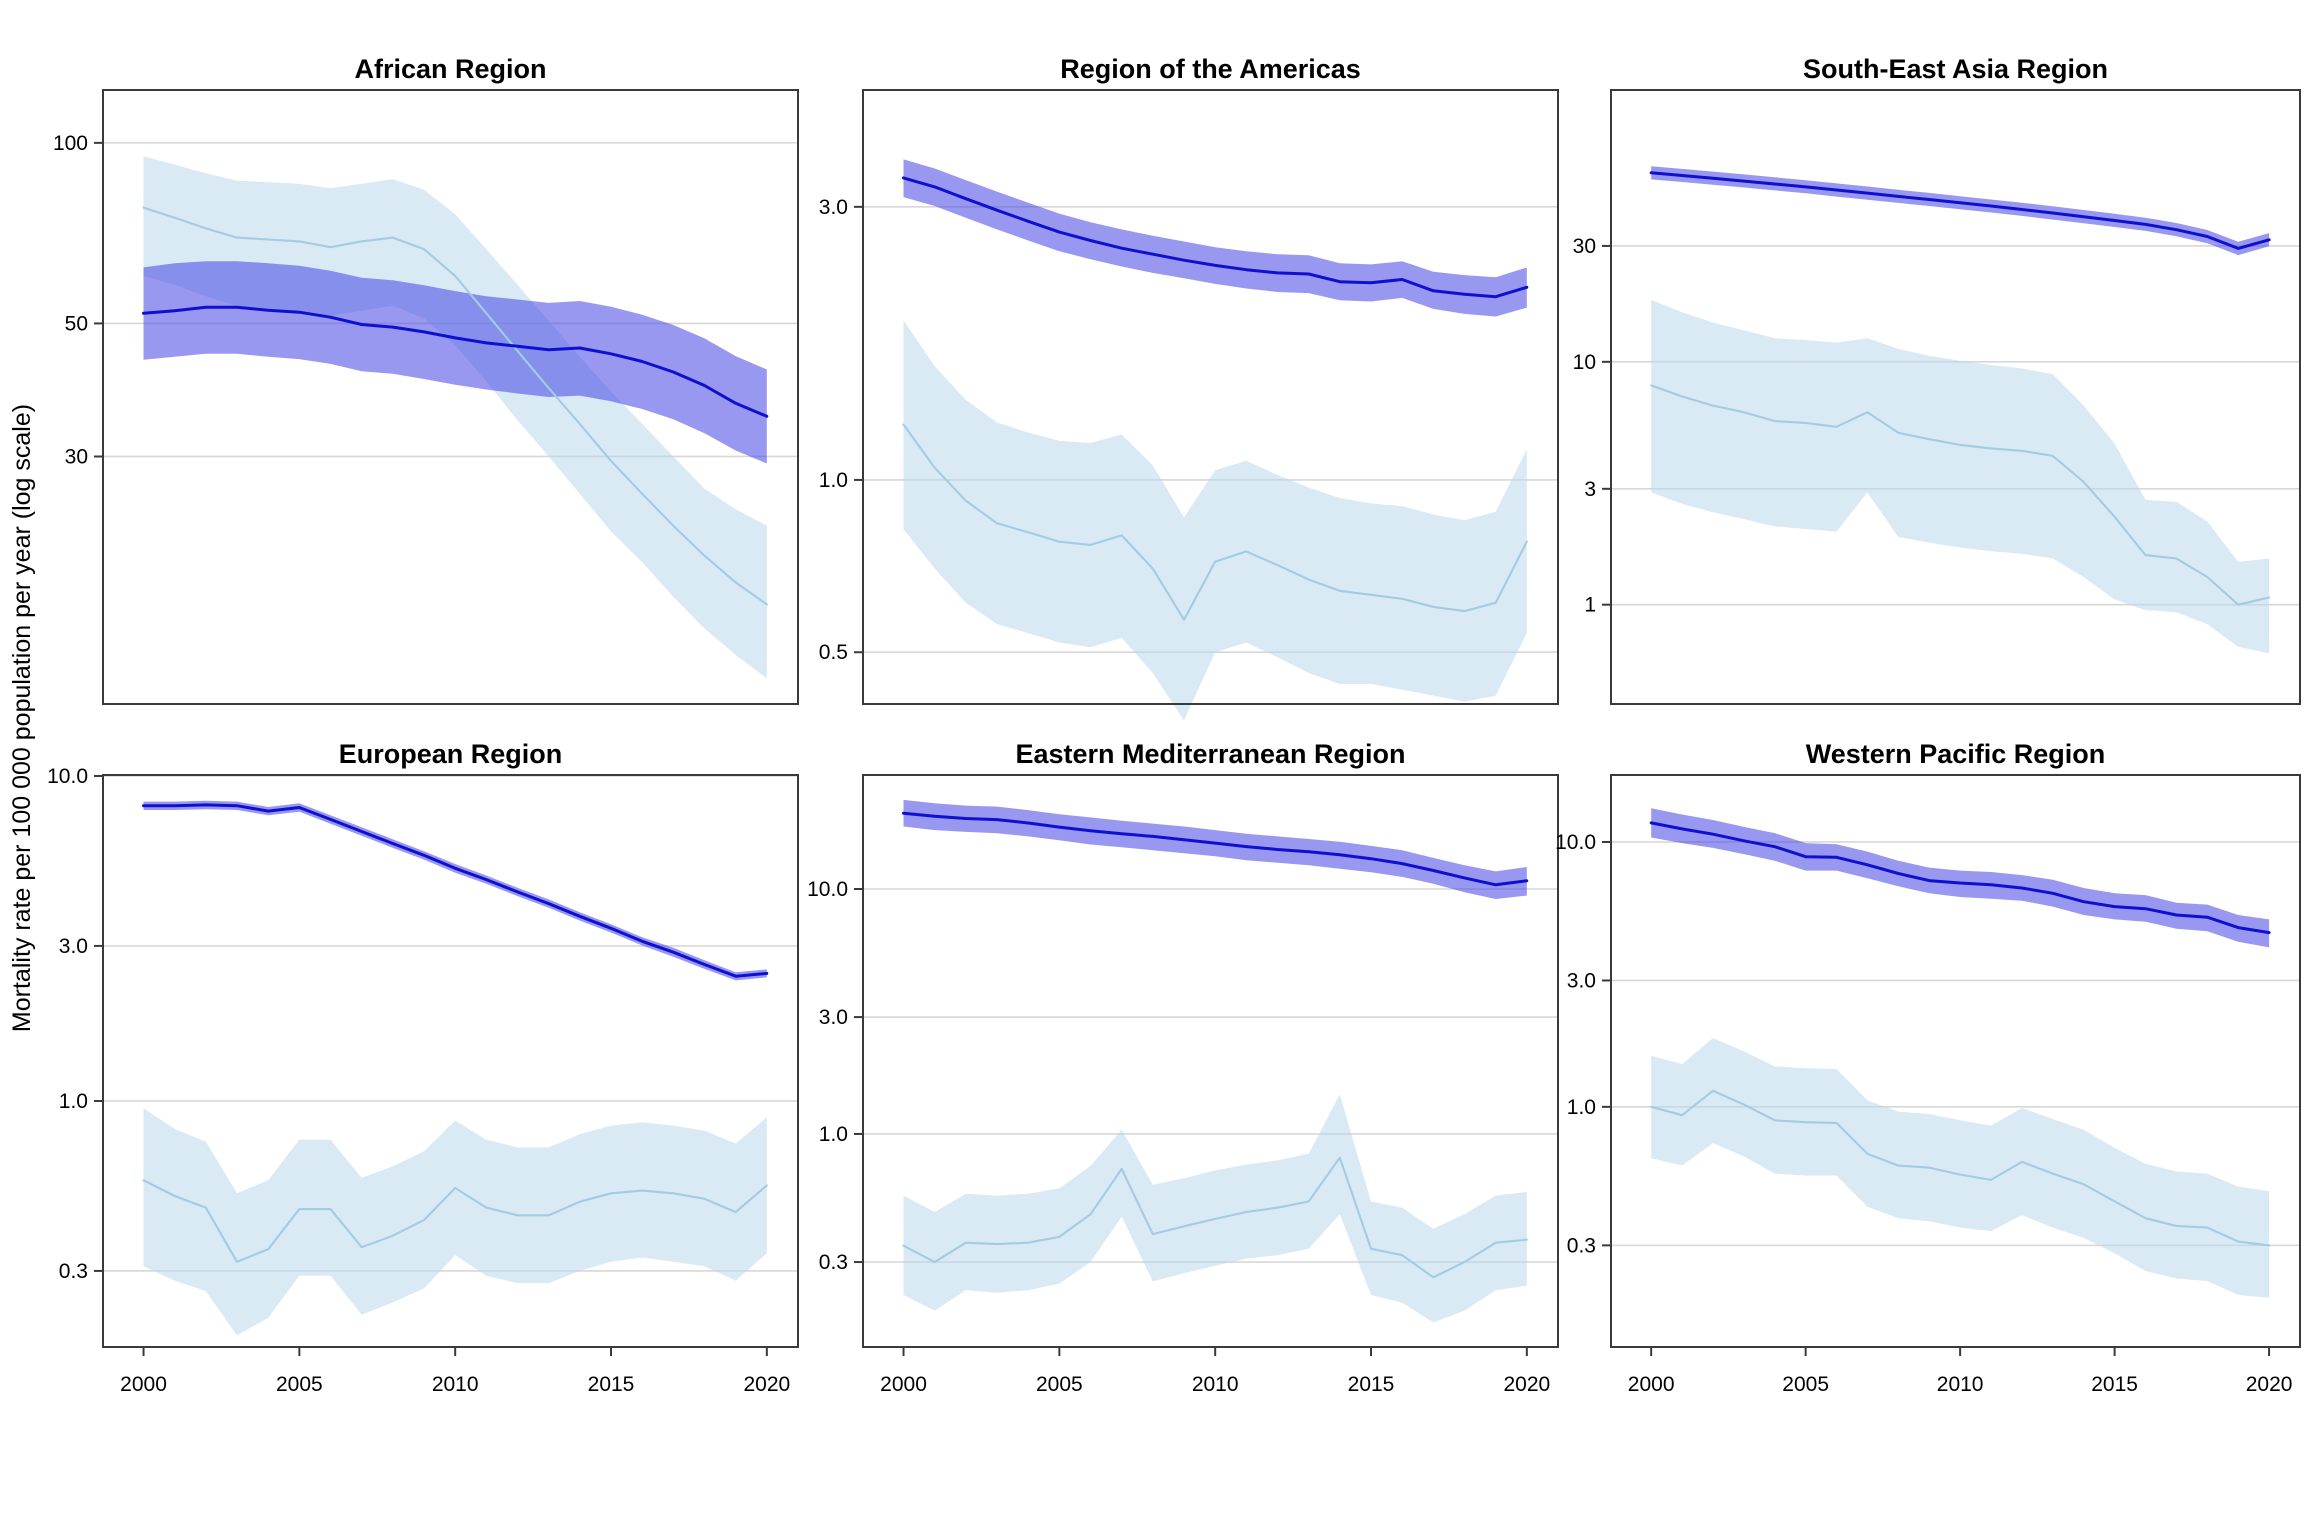  Describe the element at coordinates (833, 652) in the screenshot. I see `y-tick-label: 0.5` at that location.